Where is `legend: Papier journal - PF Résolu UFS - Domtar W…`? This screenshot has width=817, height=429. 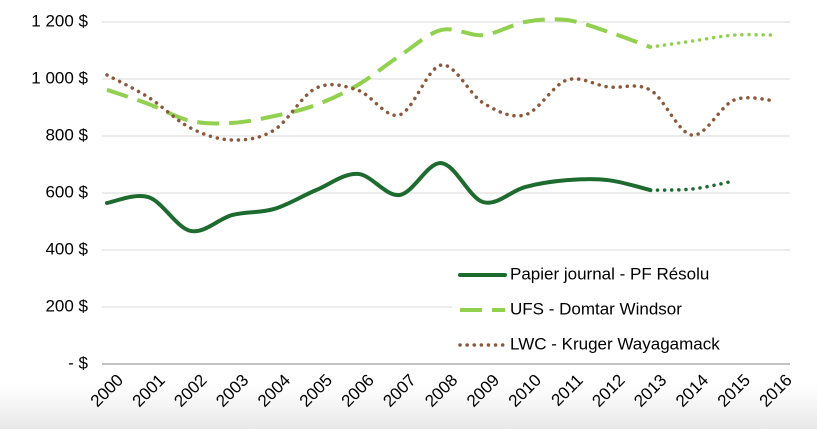 legend: Papier journal - PF Résolu UFS - Domtar W… is located at coordinates (622, 308).